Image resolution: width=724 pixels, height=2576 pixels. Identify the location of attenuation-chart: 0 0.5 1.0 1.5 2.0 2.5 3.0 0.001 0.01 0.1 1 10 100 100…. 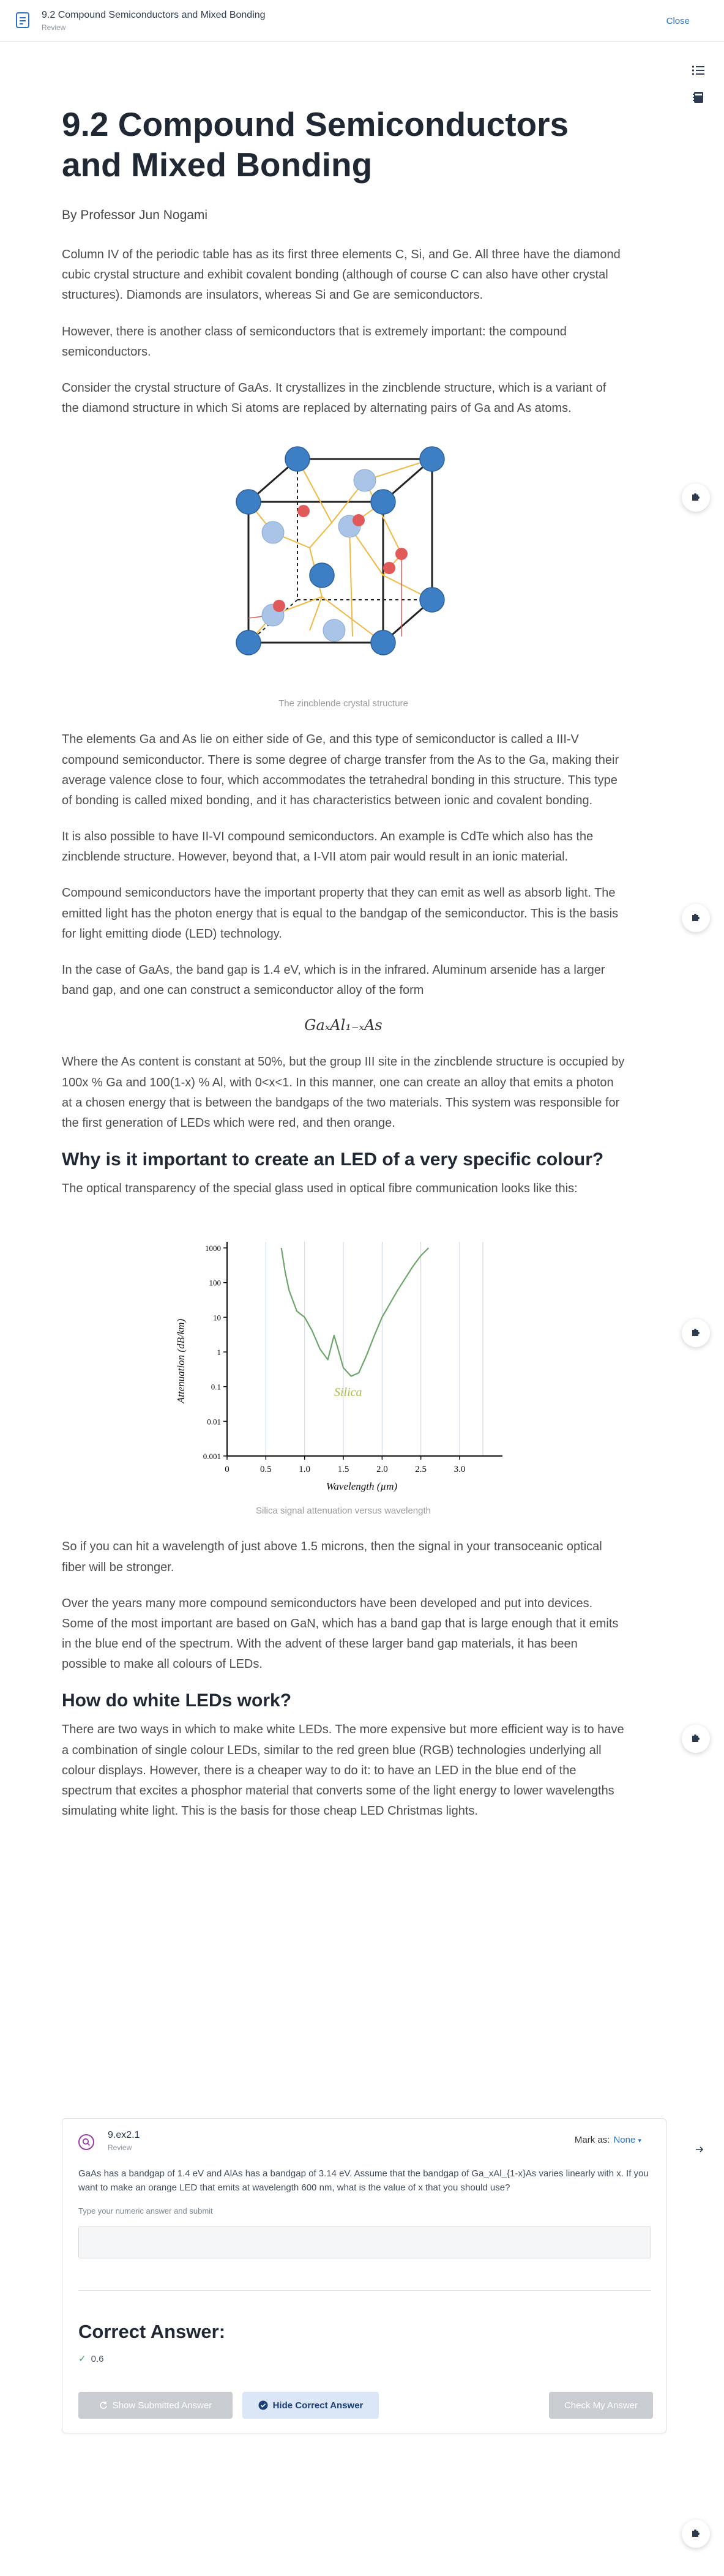
(338, 1367).